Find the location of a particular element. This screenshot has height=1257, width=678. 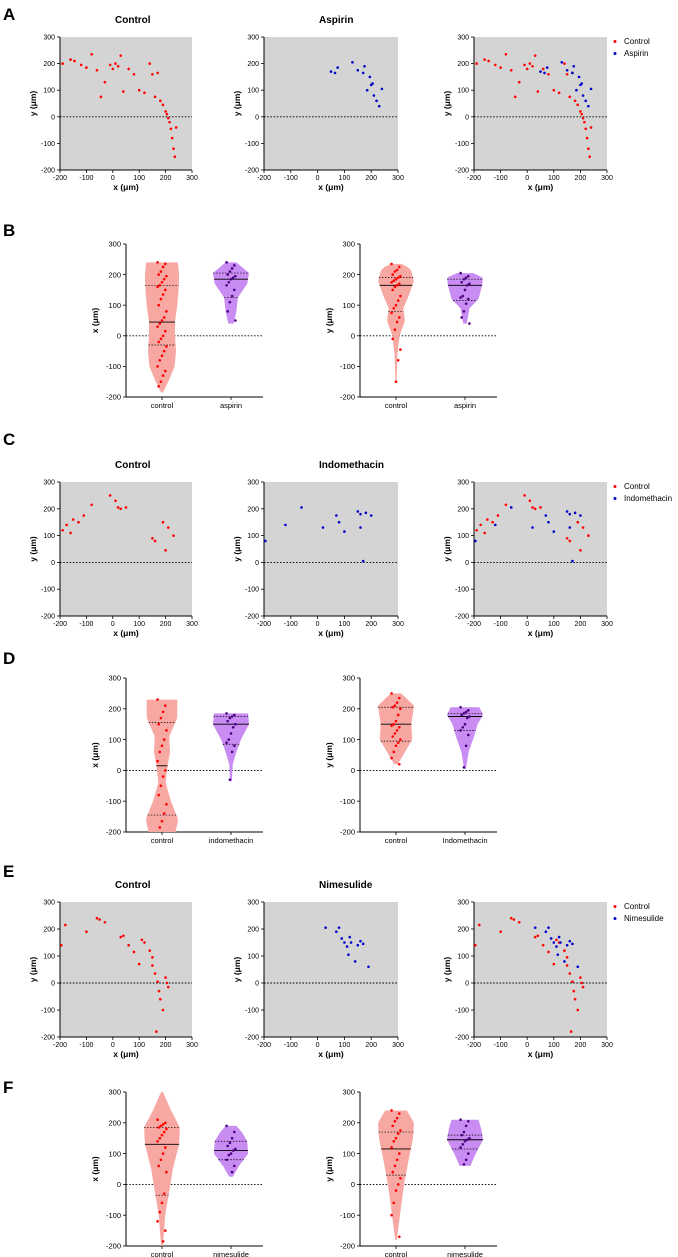

violin-aspirin is located at coordinates (231, 293).